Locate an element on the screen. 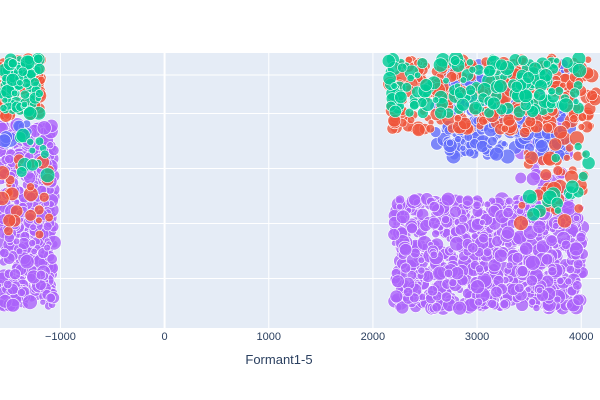 Image resolution: width=600 pixels, height=400 pixels. x-tick-label: −1000 is located at coordinates (60, 337).